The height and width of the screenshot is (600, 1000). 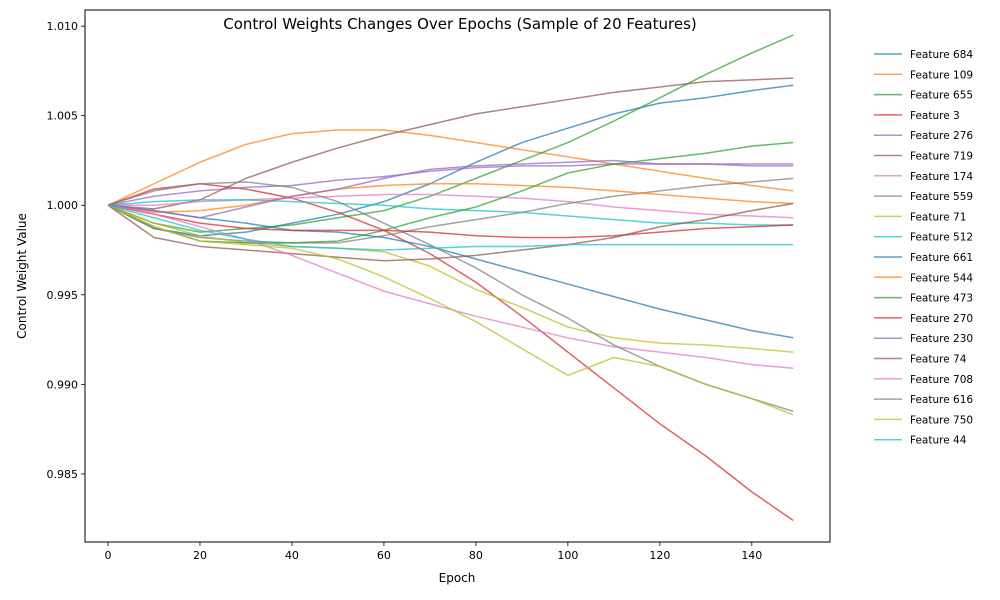 What do you see at coordinates (384, 555) in the screenshot?
I see `x-tick-label: 60` at bounding box center [384, 555].